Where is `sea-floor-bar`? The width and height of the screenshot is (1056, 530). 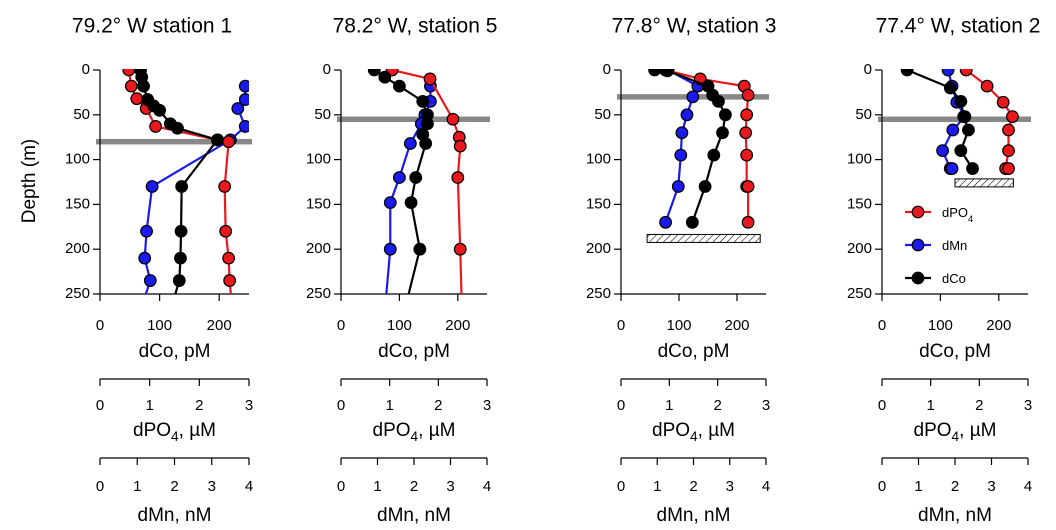
sea-floor-bar is located at coordinates (703, 238).